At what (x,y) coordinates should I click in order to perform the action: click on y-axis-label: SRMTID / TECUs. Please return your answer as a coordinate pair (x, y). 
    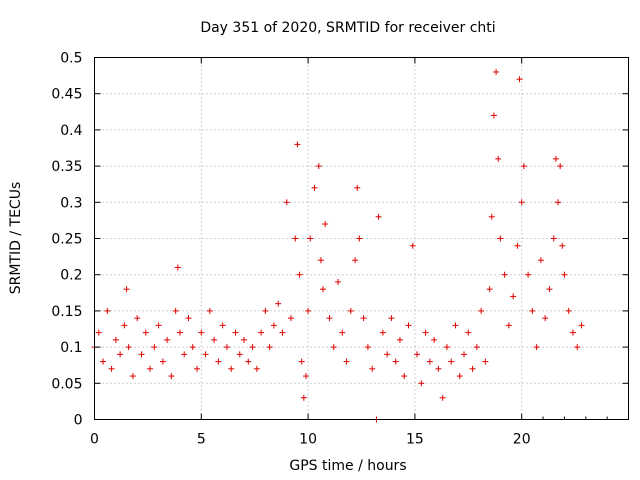
    Looking at the image, I should click on (16, 238).